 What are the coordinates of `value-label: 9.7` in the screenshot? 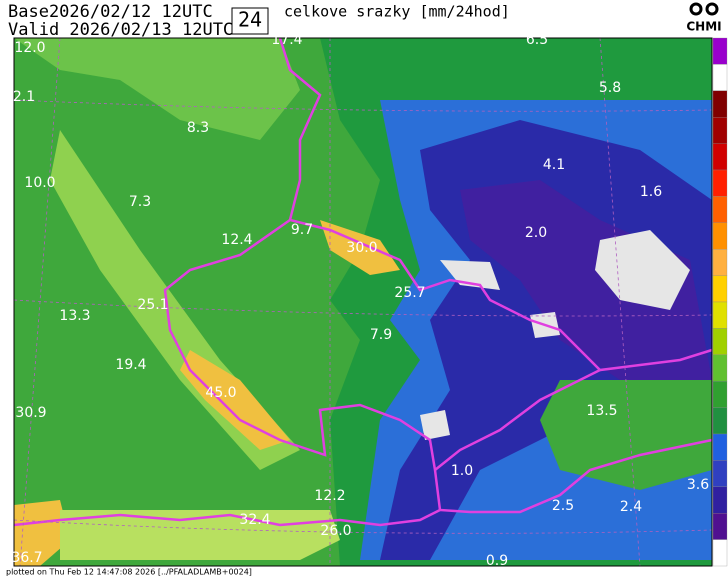 It's located at (302, 230).